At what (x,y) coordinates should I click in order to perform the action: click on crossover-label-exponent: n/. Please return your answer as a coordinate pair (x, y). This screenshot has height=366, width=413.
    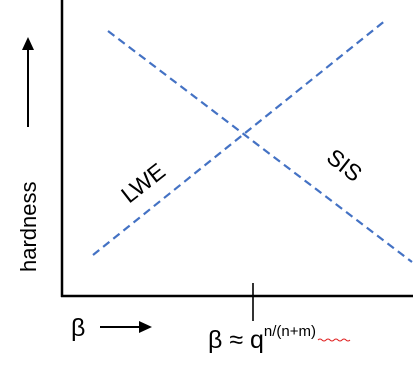
    Looking at the image, I should click on (270, 331).